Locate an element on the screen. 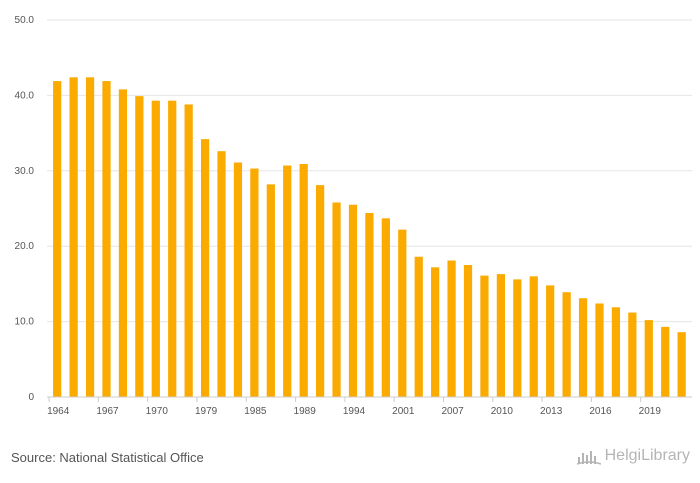  y-tick-label: 40.0 is located at coordinates (25, 95).